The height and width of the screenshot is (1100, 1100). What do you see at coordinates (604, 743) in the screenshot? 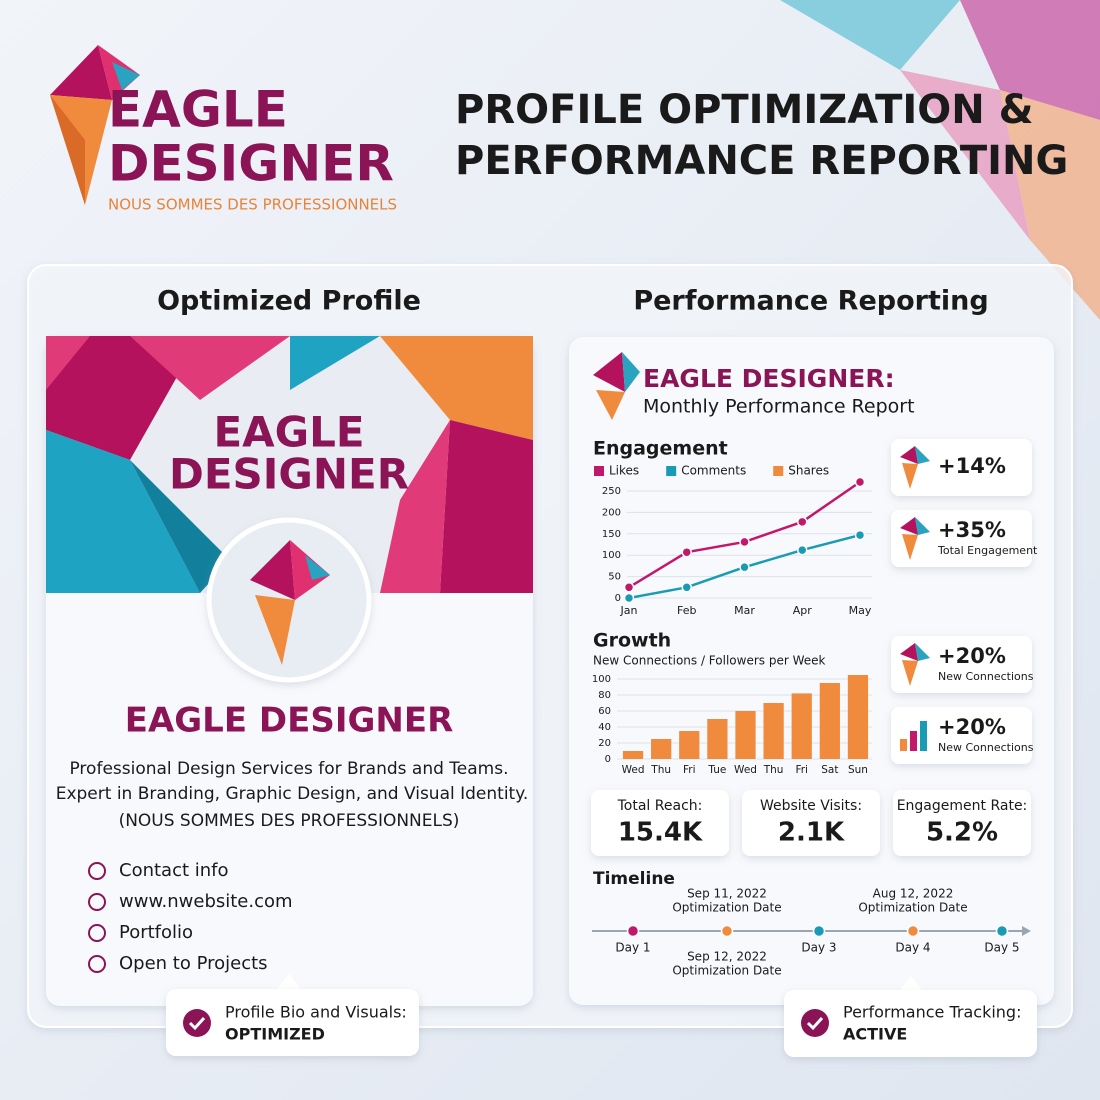
I see `y-tick-label: 20` at bounding box center [604, 743].